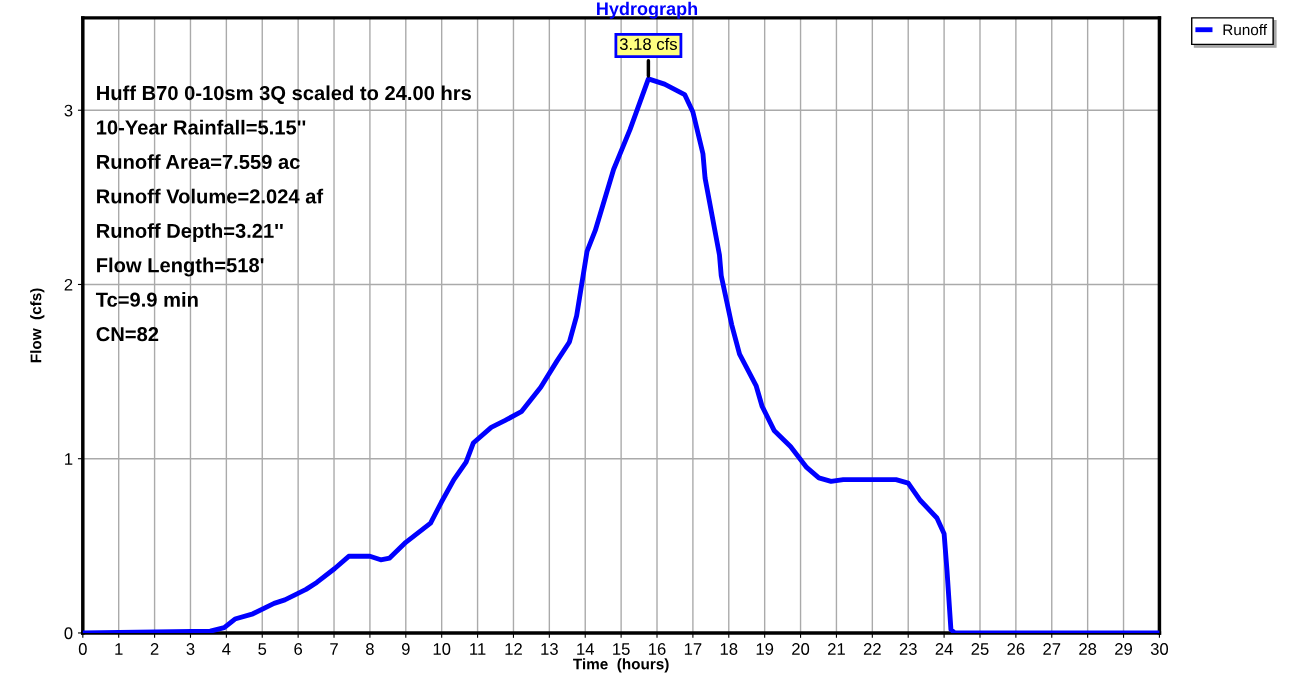 The width and height of the screenshot is (1294, 688). Describe the element at coordinates (226, 649) in the screenshot. I see `x-tick-label: 4` at that location.